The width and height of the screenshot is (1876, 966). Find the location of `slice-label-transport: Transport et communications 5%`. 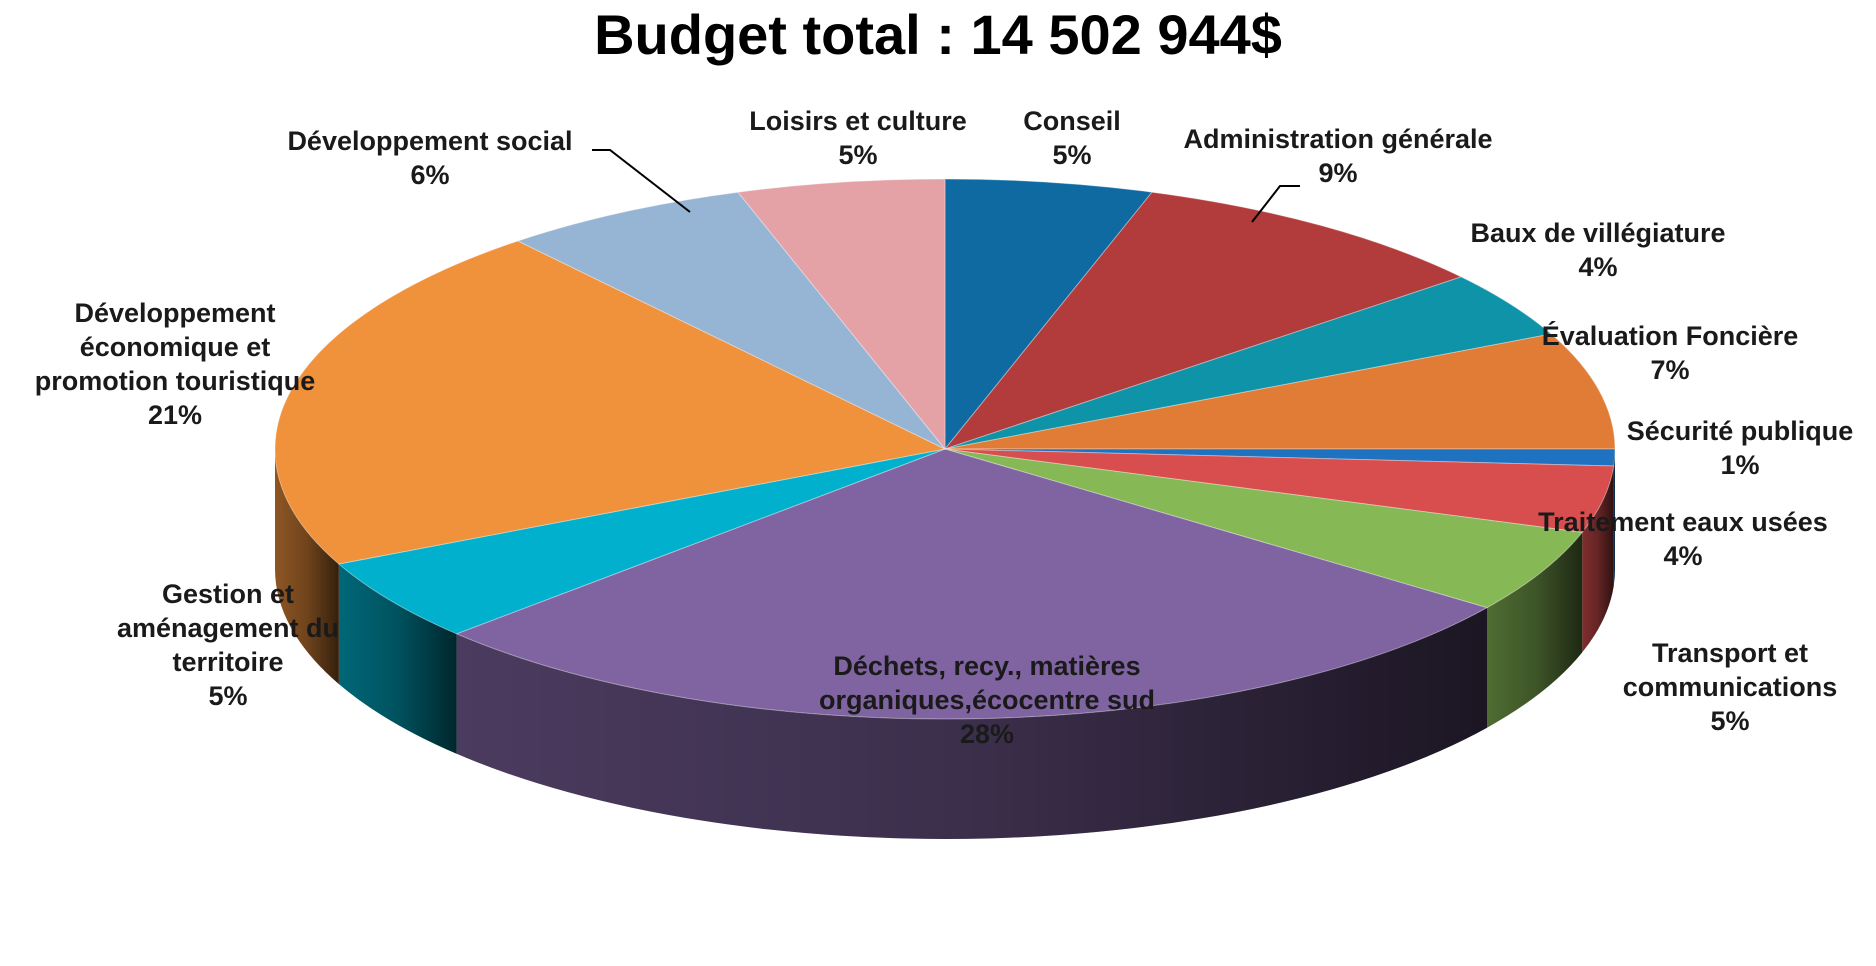

slice-label-transport: Transport et communications 5% is located at coordinates (1730, 687).